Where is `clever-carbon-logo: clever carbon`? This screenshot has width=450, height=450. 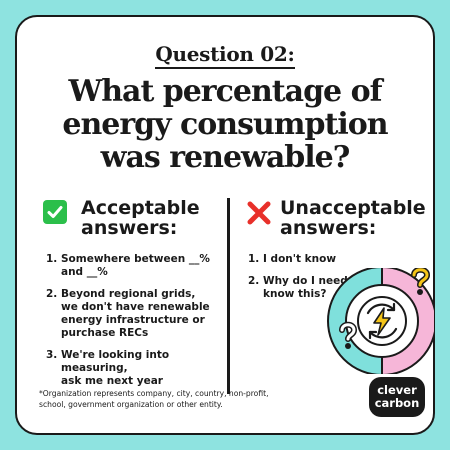
clever-carbon-logo: clever carbon is located at coordinates (397, 397).